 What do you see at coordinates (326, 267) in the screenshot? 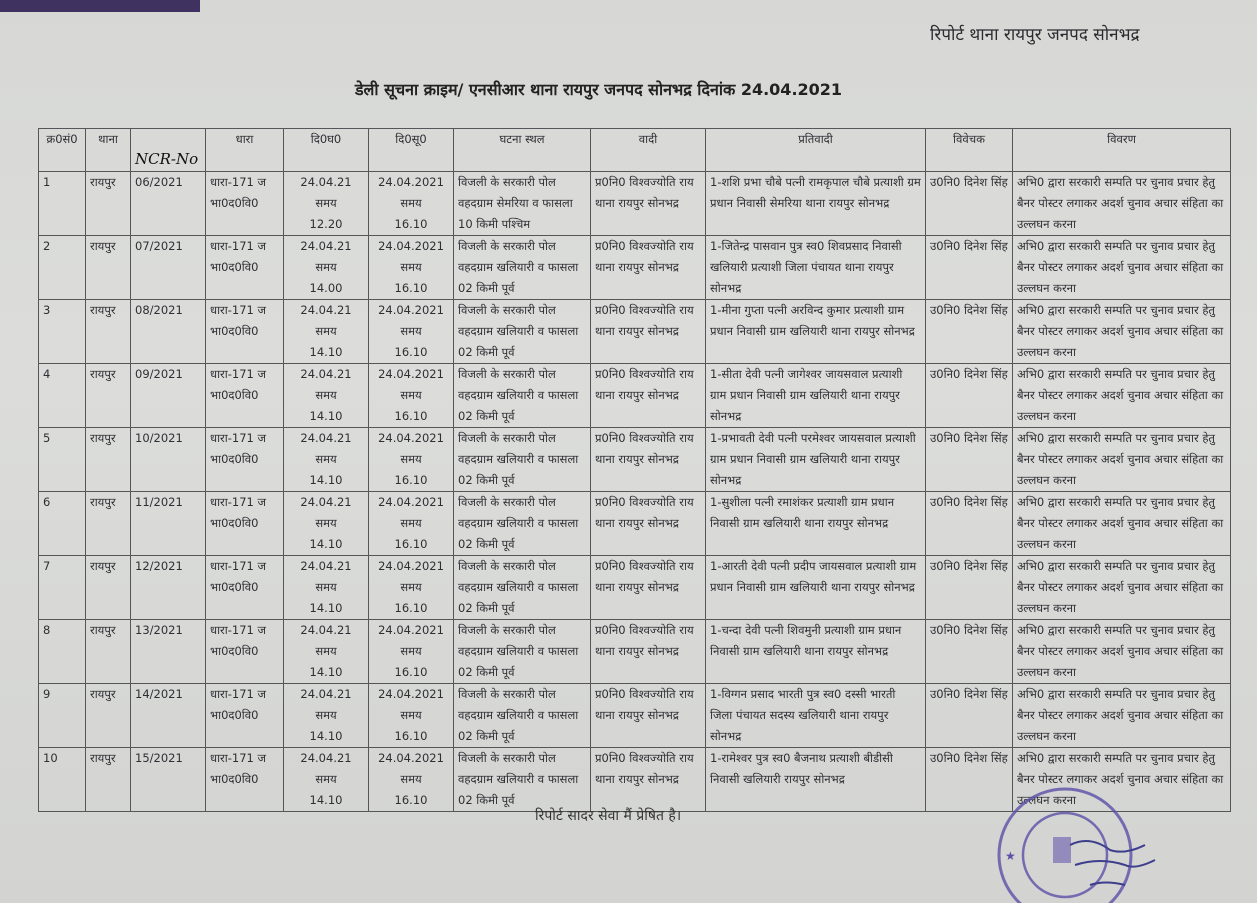
I see `cell-ghatna: 24.04.21 समय 14.00` at bounding box center [326, 267].